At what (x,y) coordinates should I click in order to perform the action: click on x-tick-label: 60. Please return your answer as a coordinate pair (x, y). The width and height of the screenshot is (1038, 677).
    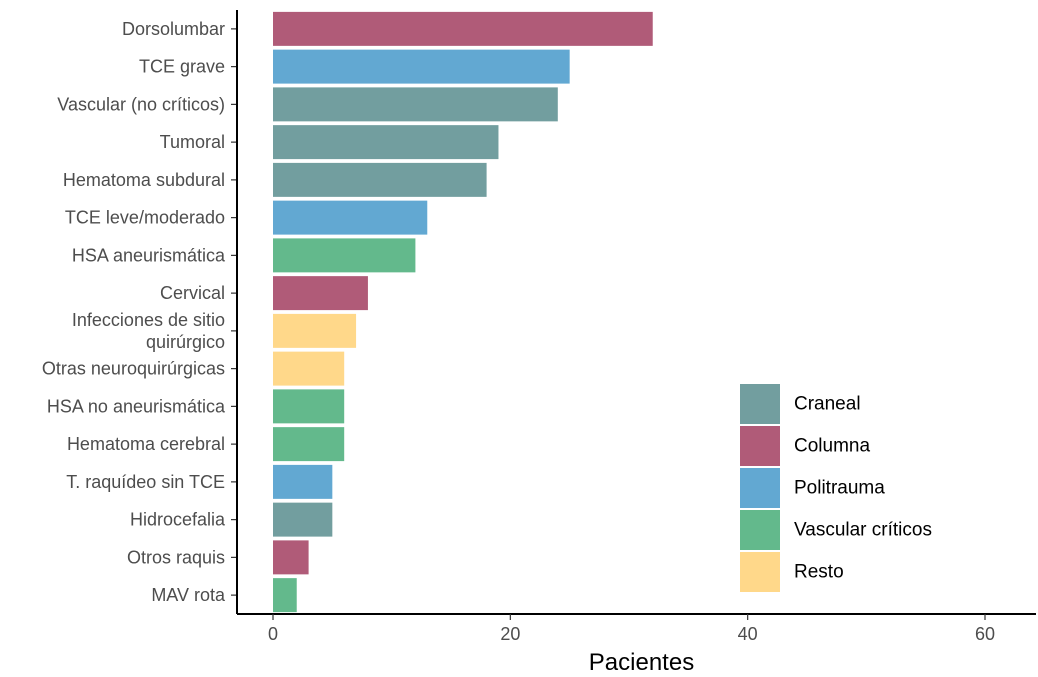
    Looking at the image, I should click on (985, 634).